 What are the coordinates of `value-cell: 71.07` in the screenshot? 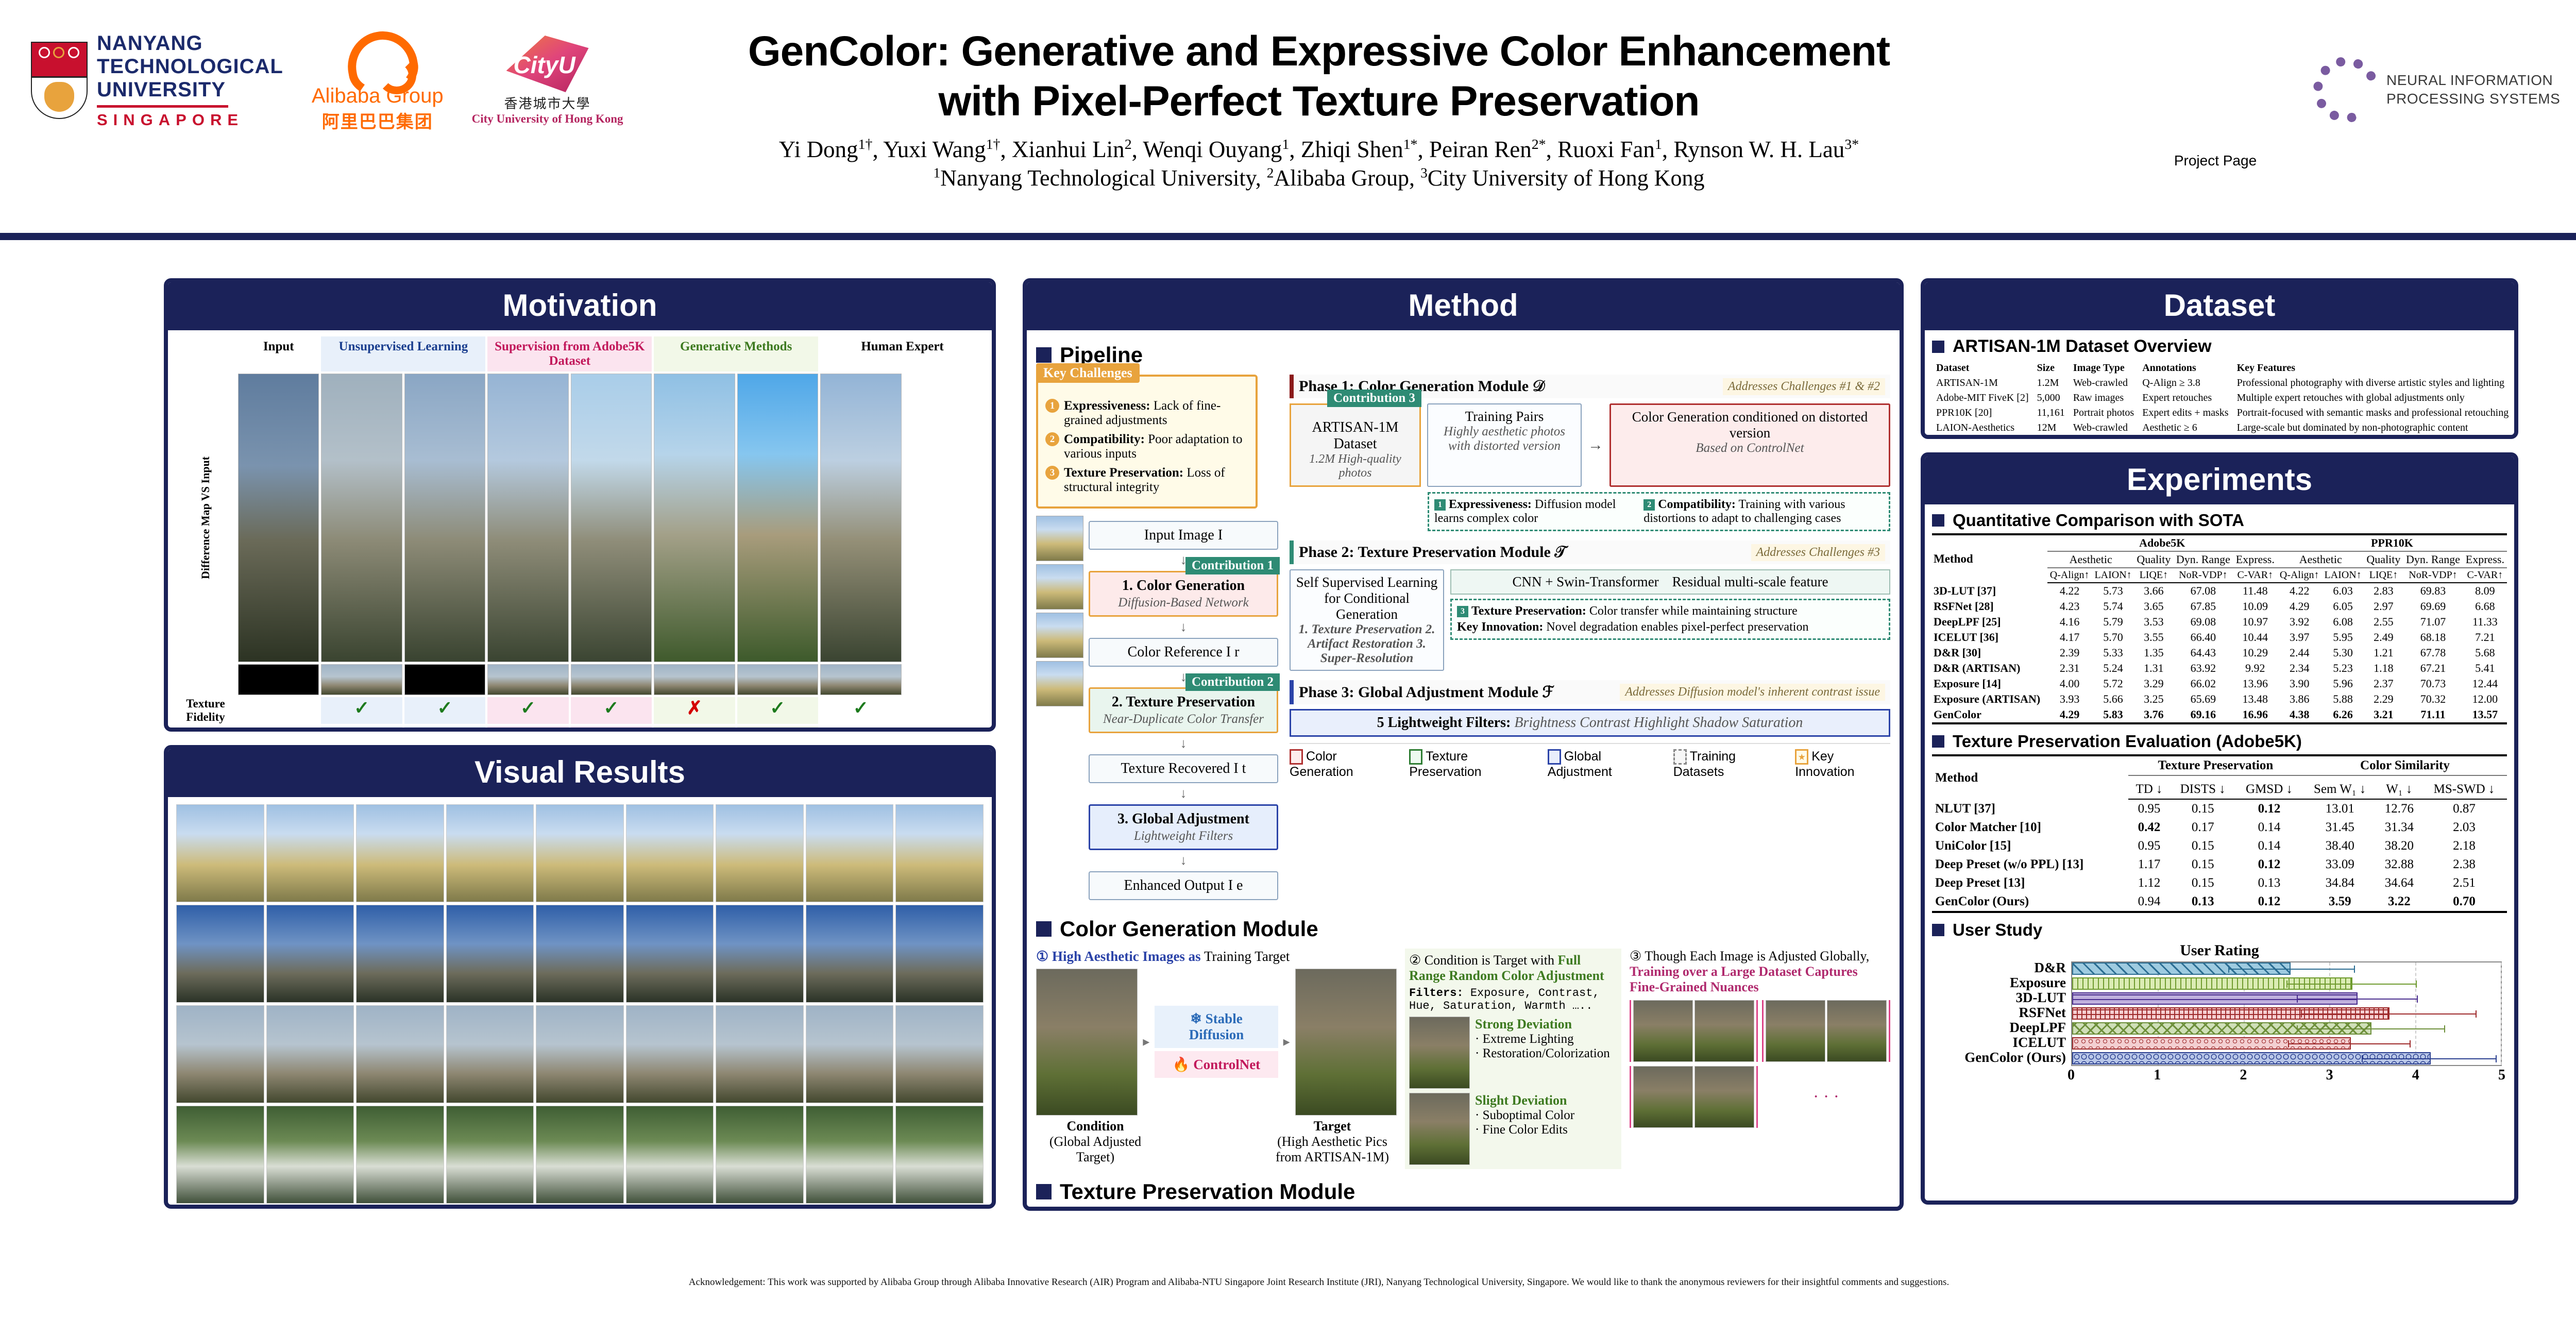 It's located at (2433, 621).